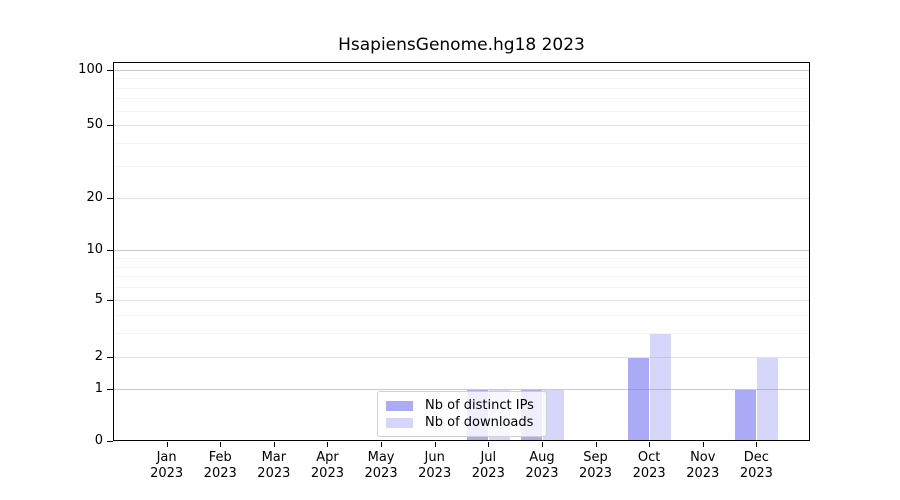 The height and width of the screenshot is (500, 900). I want to click on x-tick-month: Jun, so click(434, 457).